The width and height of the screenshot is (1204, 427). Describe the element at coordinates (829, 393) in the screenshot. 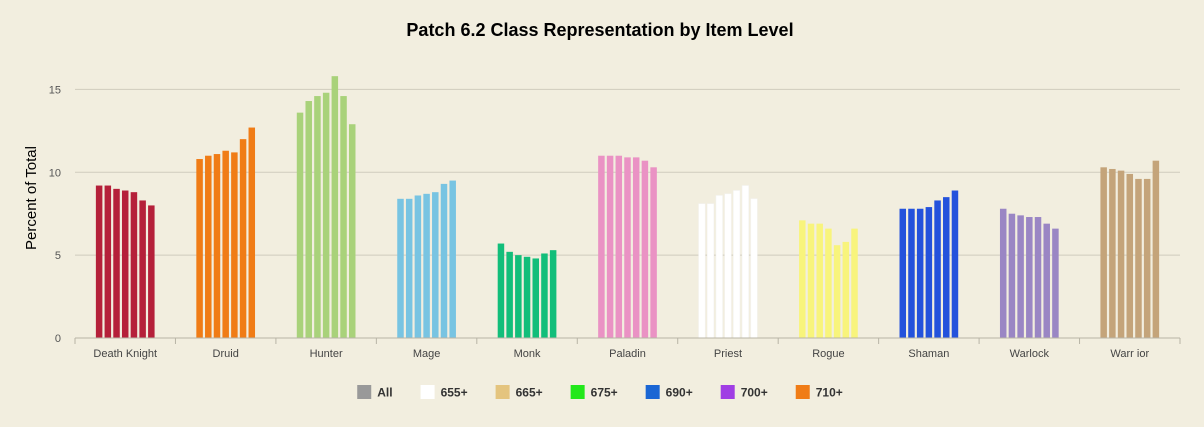

I see `legend-label: 710+` at that location.